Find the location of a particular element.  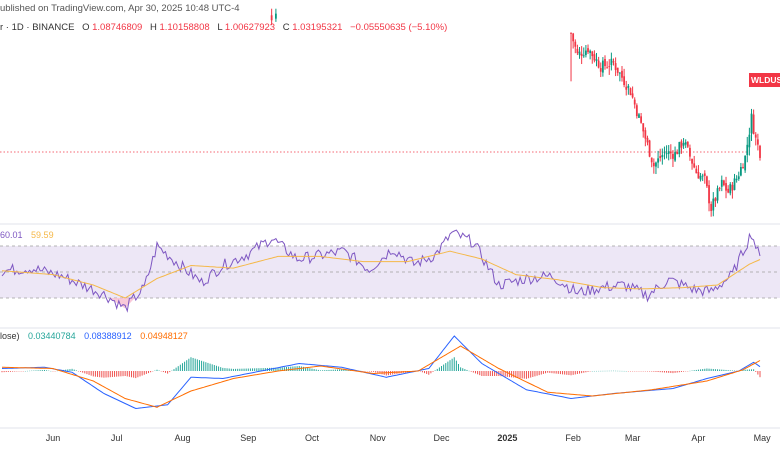

open-value: 1.08746809 is located at coordinates (117, 27).